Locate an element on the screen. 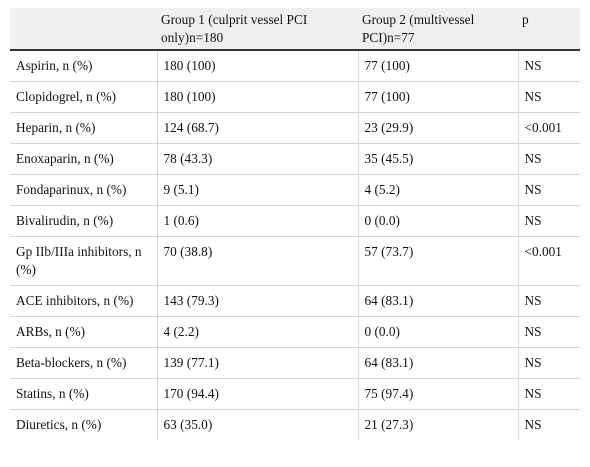 The height and width of the screenshot is (467, 590). group2-value-cell: 75 (97.4) is located at coordinates (438, 394).